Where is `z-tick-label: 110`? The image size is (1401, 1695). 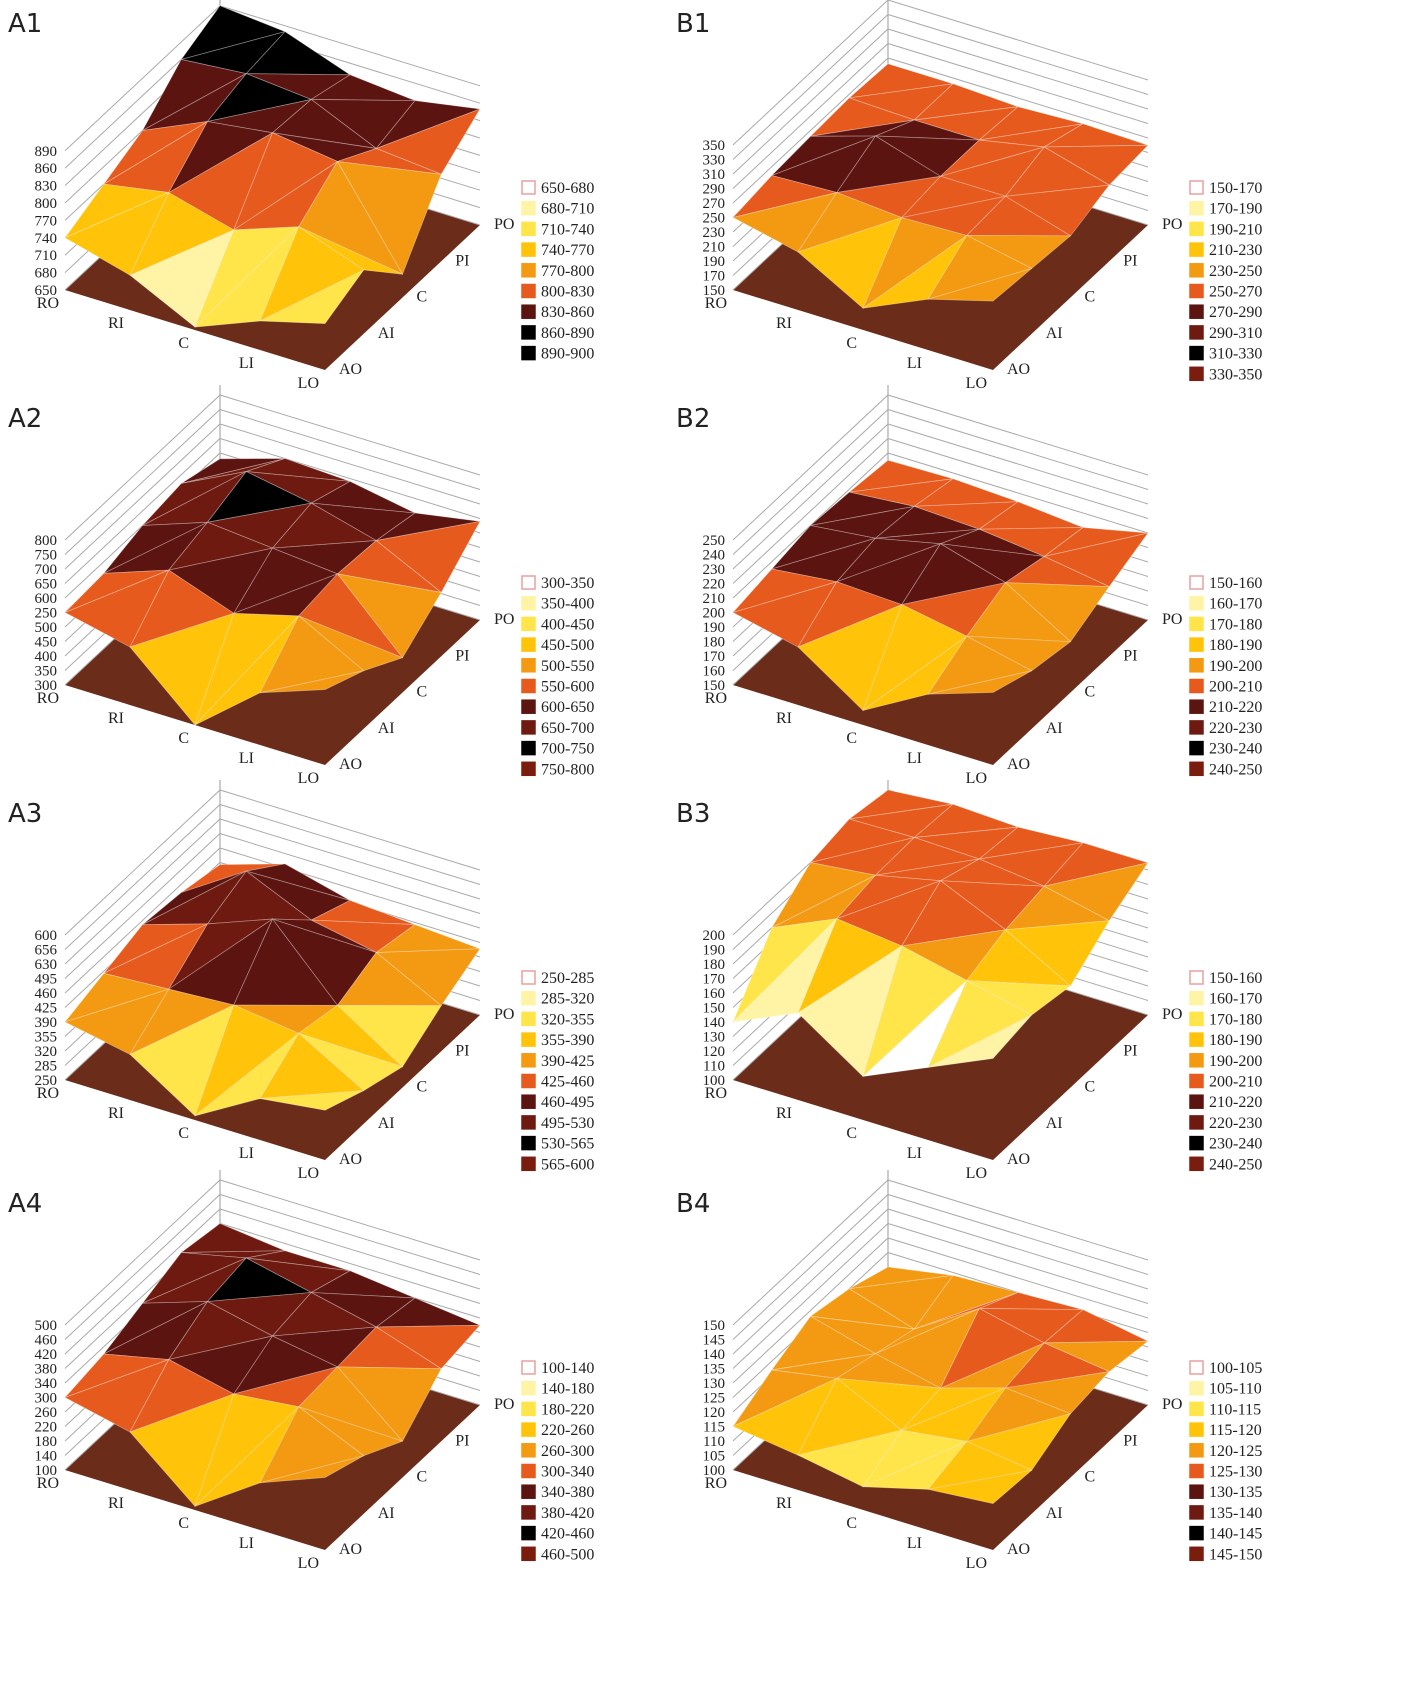 z-tick-label: 110 is located at coordinates (714, 1067).